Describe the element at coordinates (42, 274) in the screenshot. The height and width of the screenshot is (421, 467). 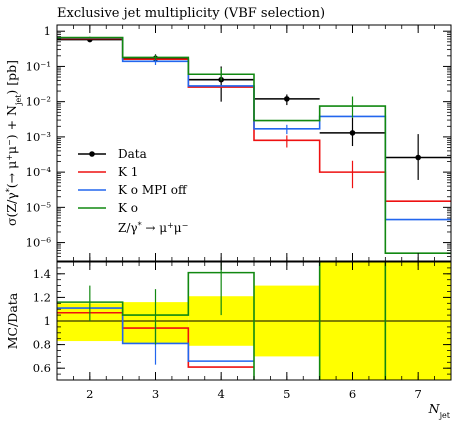
I see `ratio-tick-label: 1.4` at that location.